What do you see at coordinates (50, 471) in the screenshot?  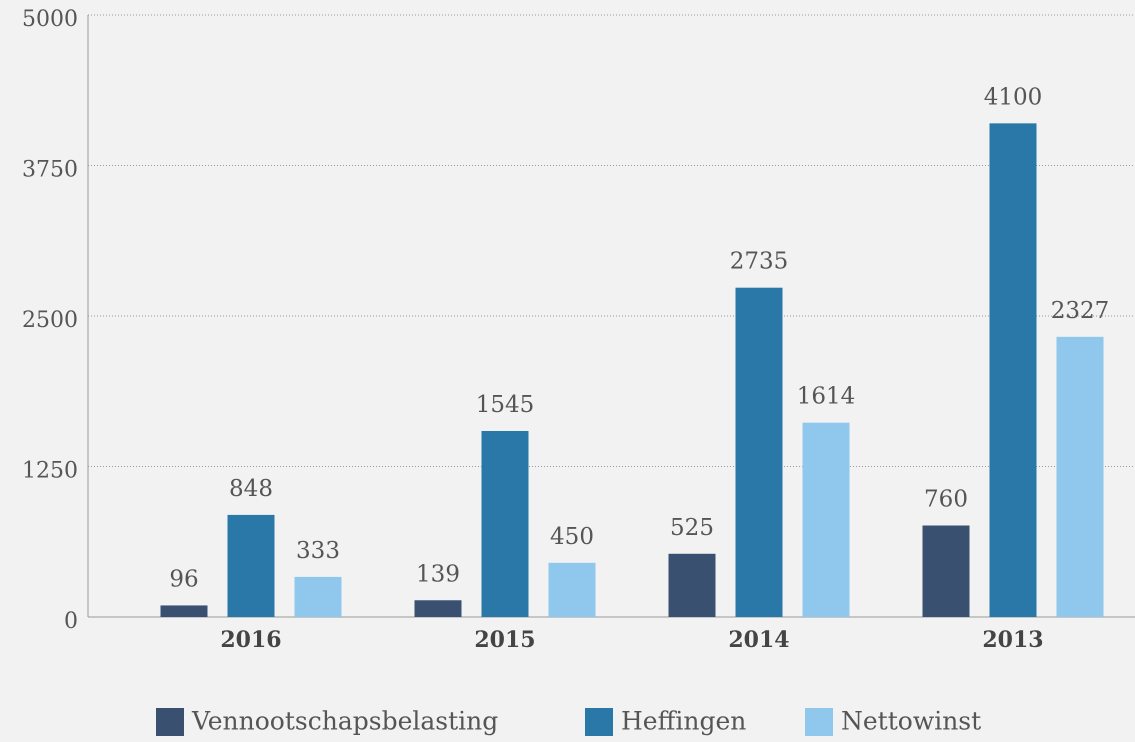 I see `y-tick-label: 1250` at bounding box center [50, 471].